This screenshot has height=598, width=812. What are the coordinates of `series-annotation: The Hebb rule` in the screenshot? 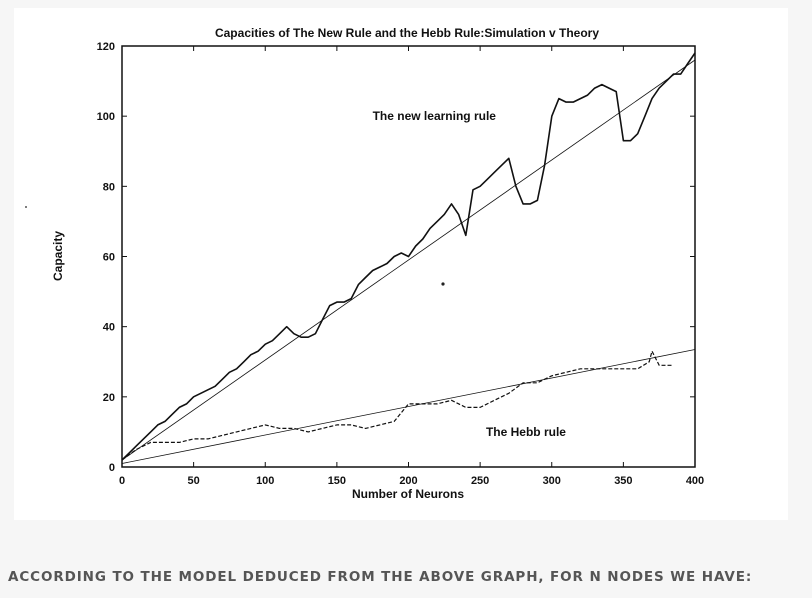 It's located at (526, 432).